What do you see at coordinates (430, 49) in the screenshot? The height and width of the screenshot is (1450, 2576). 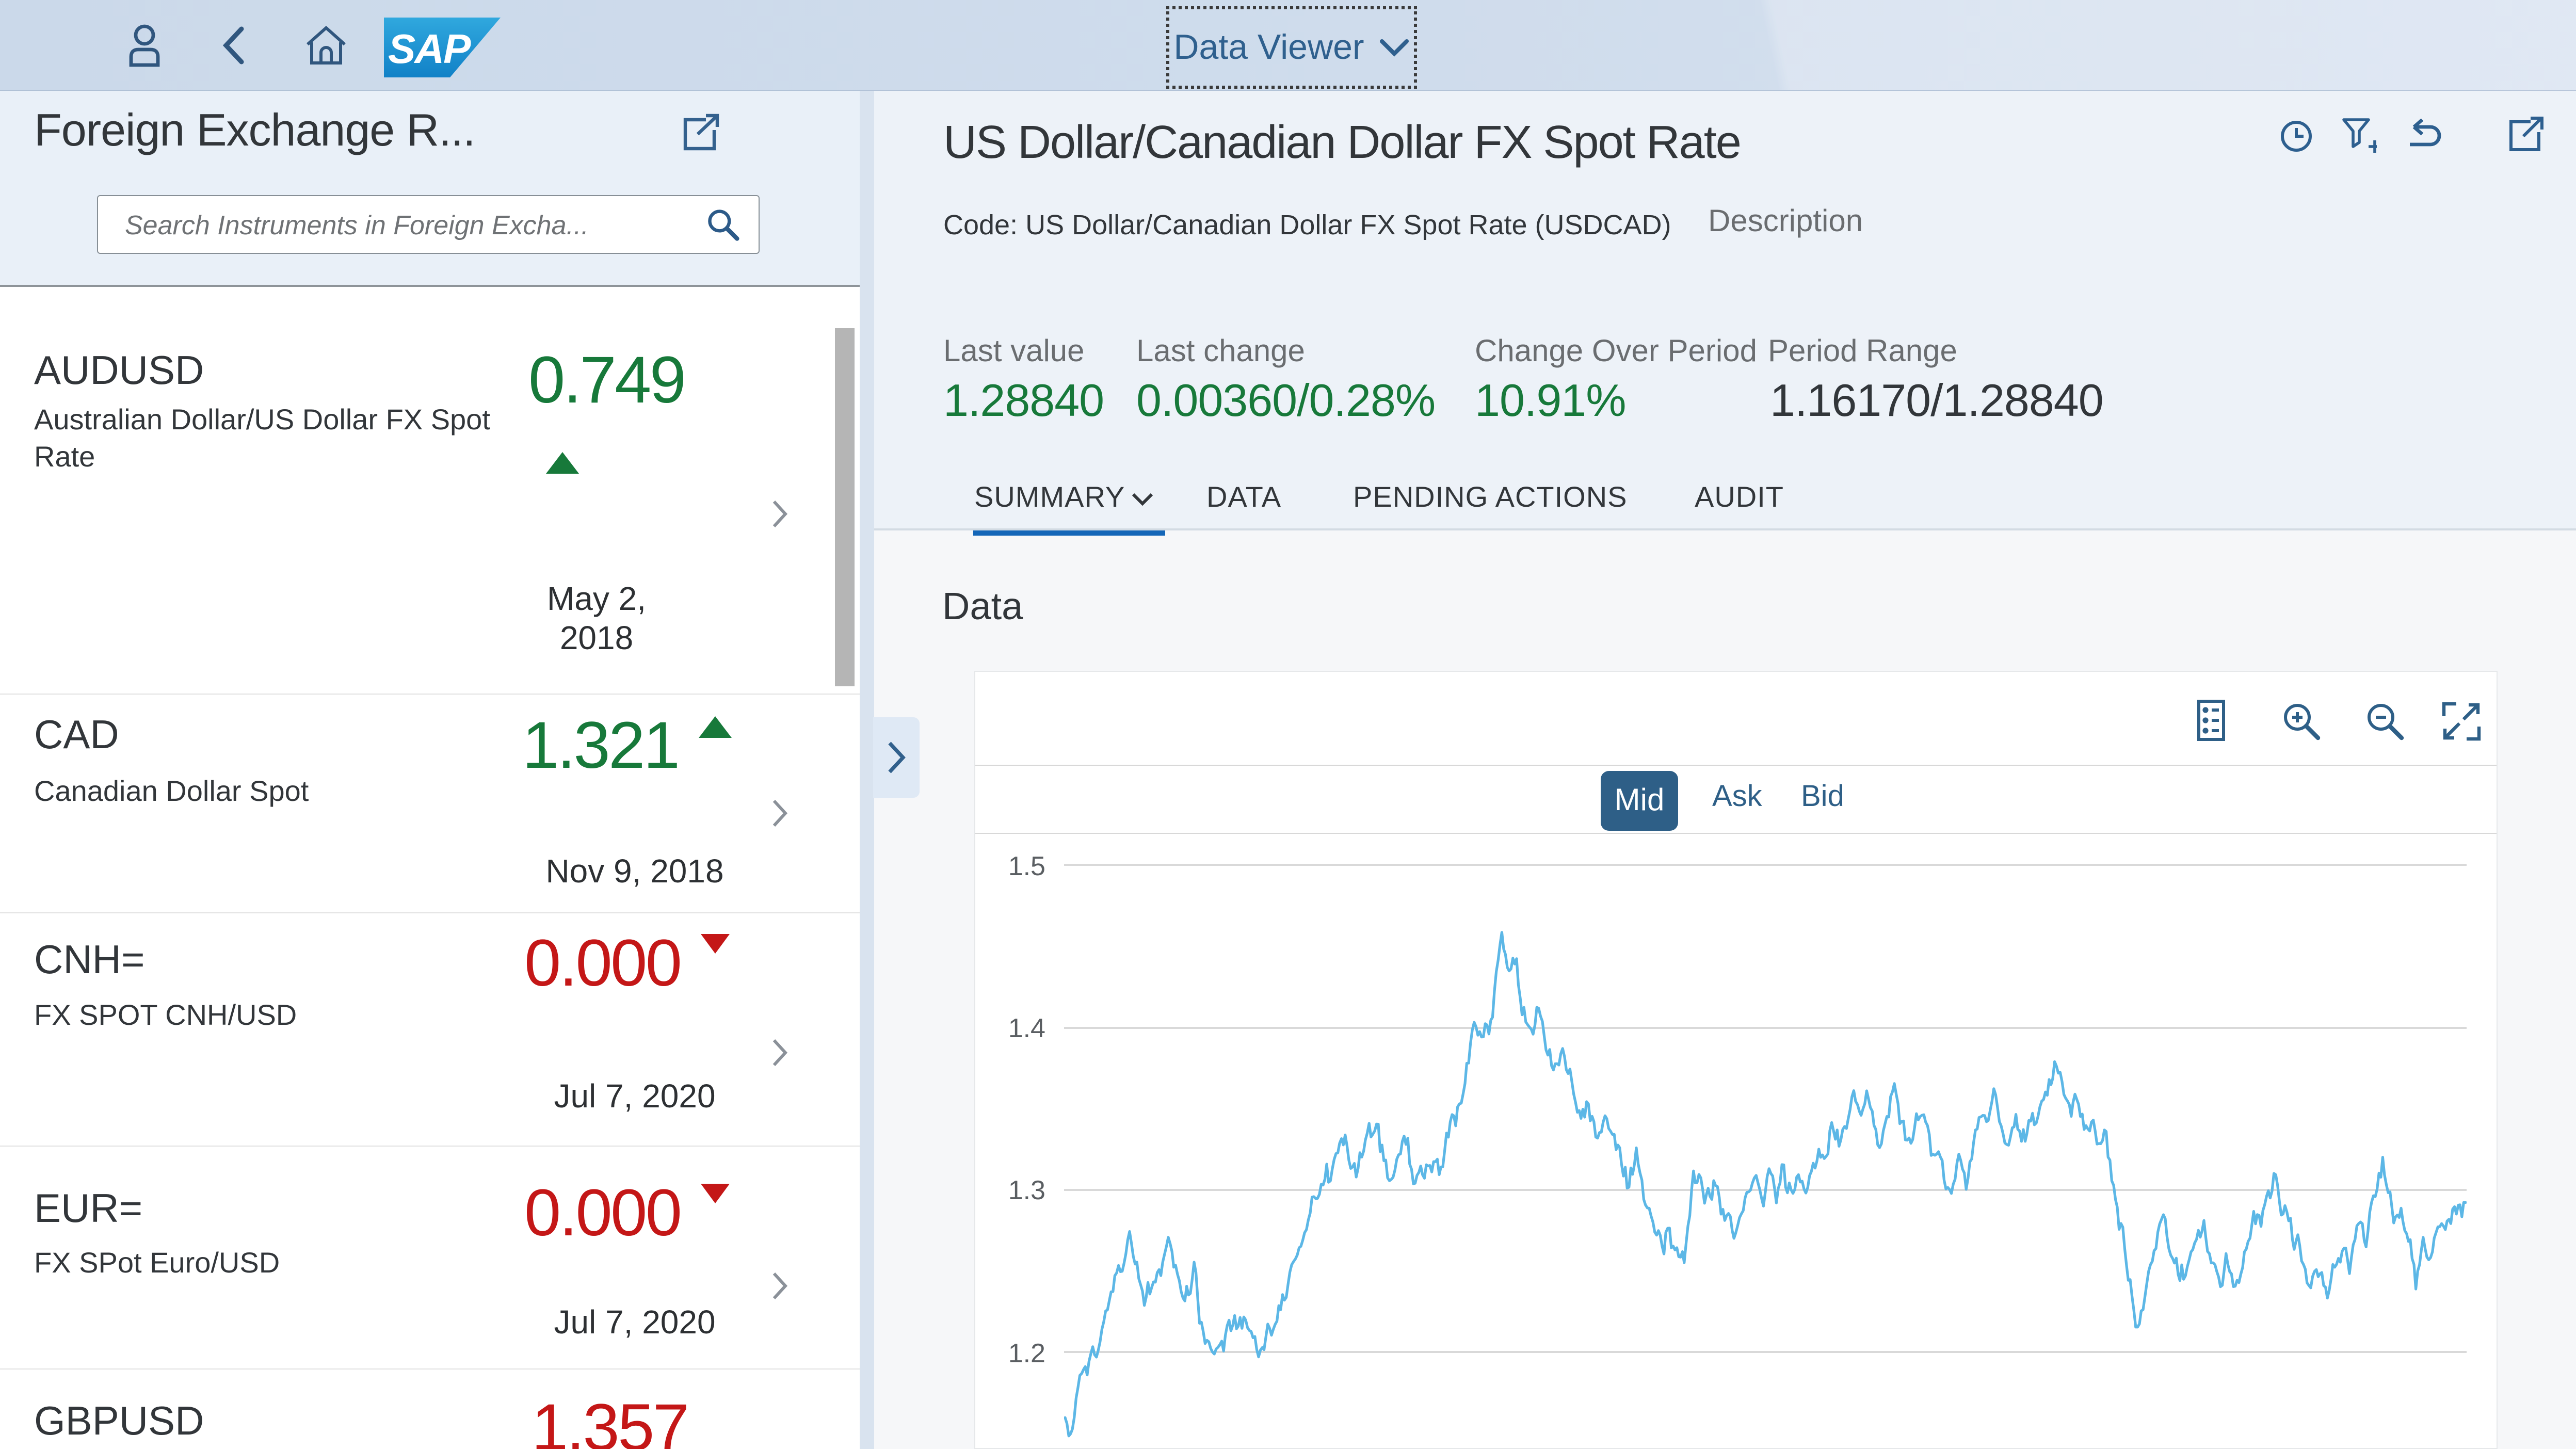 I see `svg-text: SAP` at bounding box center [430, 49].